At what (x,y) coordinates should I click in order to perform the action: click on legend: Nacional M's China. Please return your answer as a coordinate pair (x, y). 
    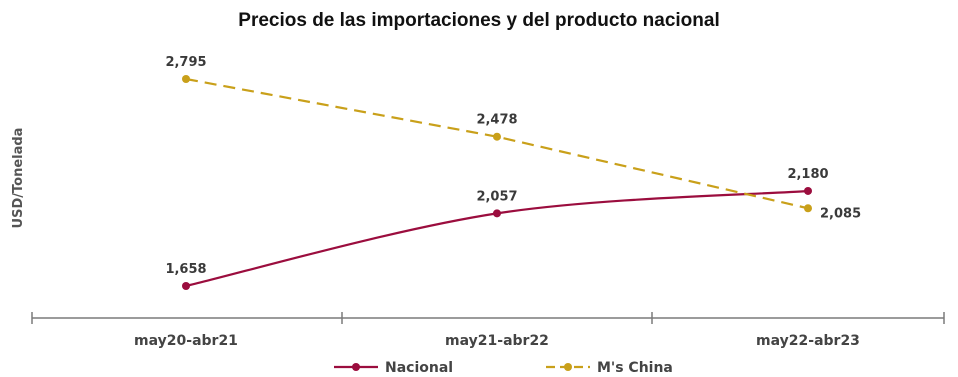
    Looking at the image, I should click on (503, 368).